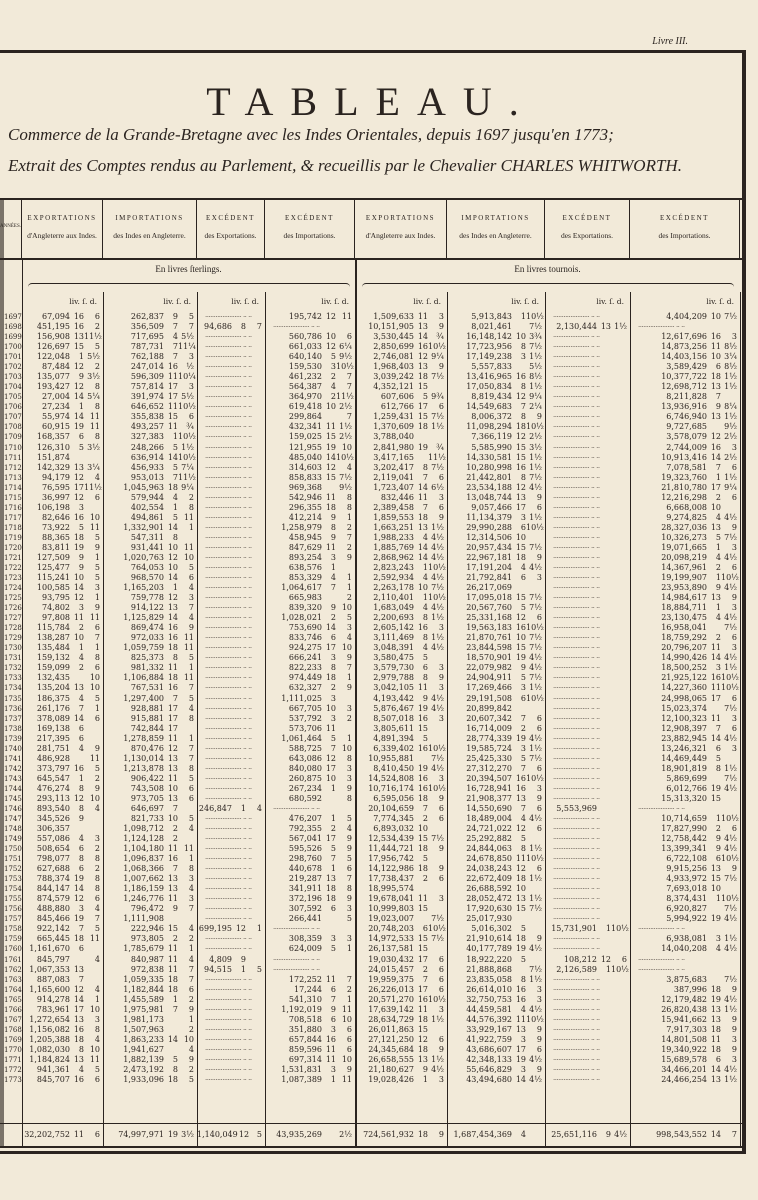  Describe the element at coordinates (305, 1039) in the screenshot. I see `livres-value: 657,844` at that location.